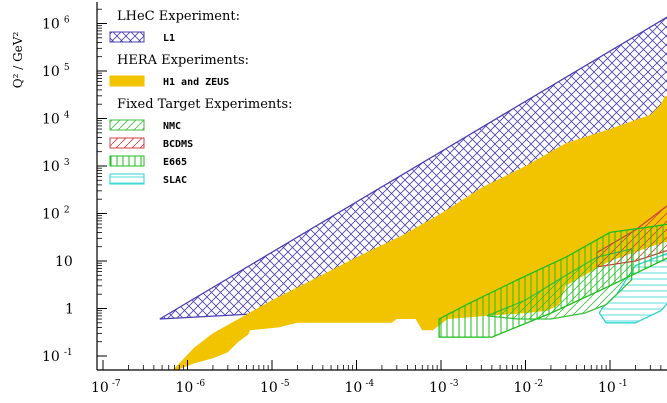 This screenshot has width=667, height=403. What do you see at coordinates (175, 162) in the screenshot?
I see `legend-label-e665: E665` at bounding box center [175, 162].